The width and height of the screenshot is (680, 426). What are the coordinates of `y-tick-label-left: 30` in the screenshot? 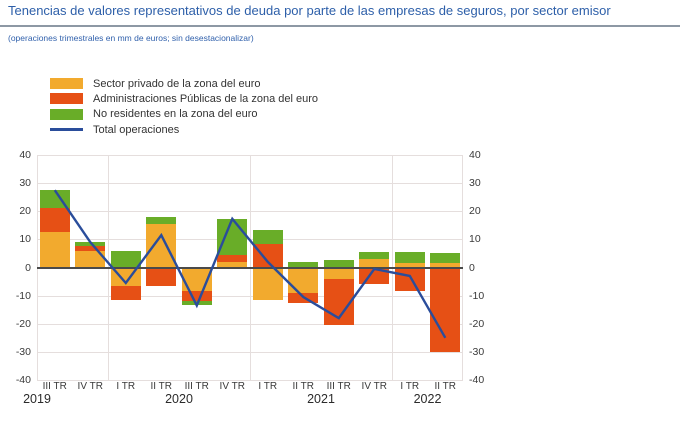 It's located at (25, 183).